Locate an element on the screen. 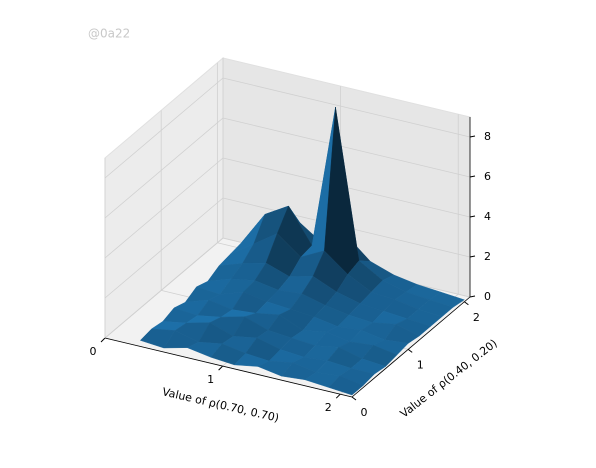  watermark: @0a22 is located at coordinates (109, 34).